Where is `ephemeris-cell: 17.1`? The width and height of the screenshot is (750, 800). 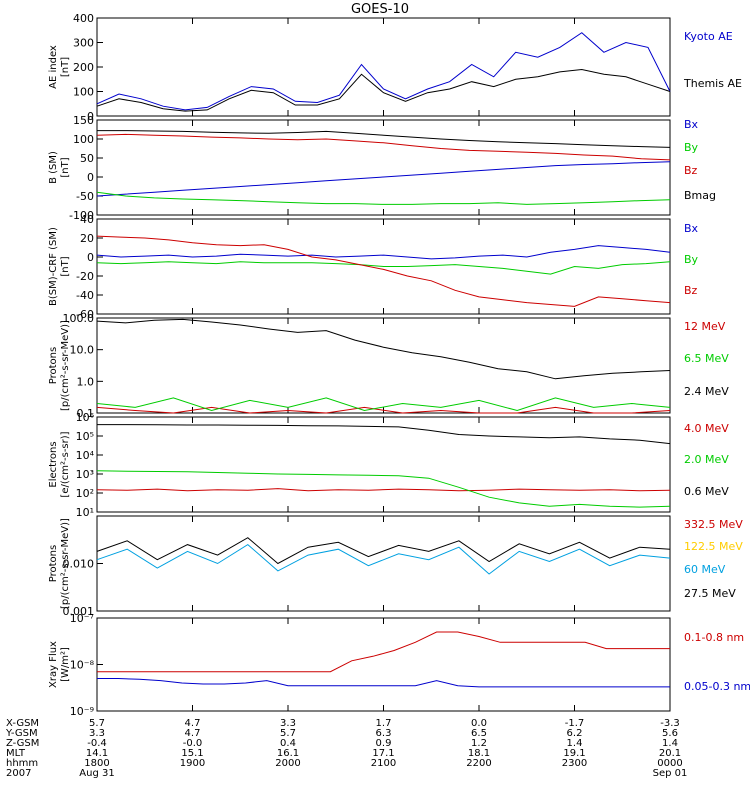
ephemeris-cell: 17.1 is located at coordinates (383, 753).